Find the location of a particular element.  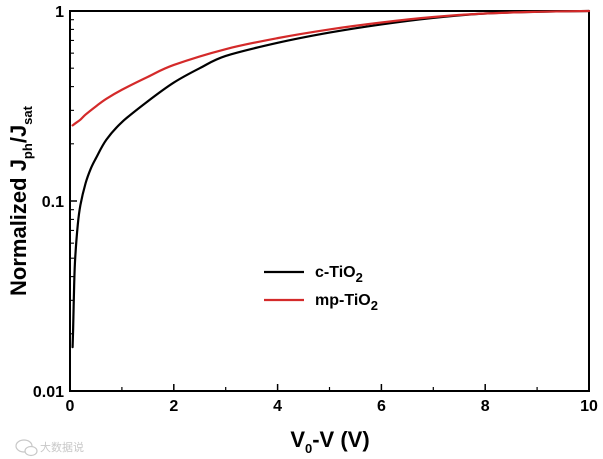

x-tick-label: 4 is located at coordinates (277, 406).